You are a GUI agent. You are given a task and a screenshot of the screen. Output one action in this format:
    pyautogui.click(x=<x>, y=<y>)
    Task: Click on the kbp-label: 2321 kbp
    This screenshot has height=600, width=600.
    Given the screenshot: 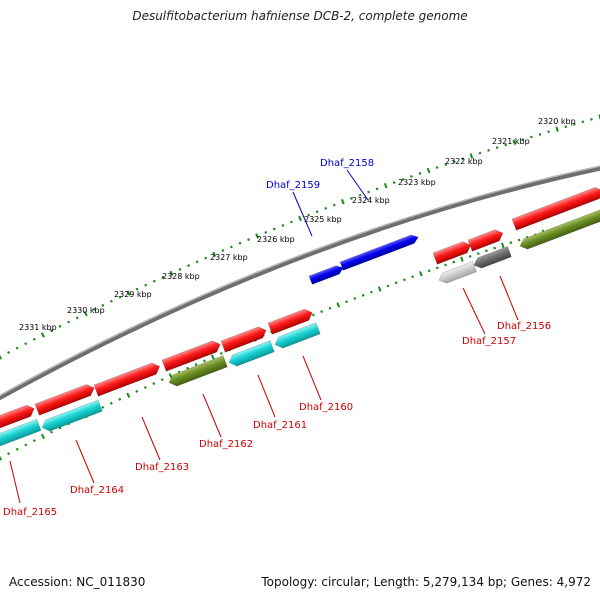 What is the action you would take?
    pyautogui.click(x=511, y=141)
    